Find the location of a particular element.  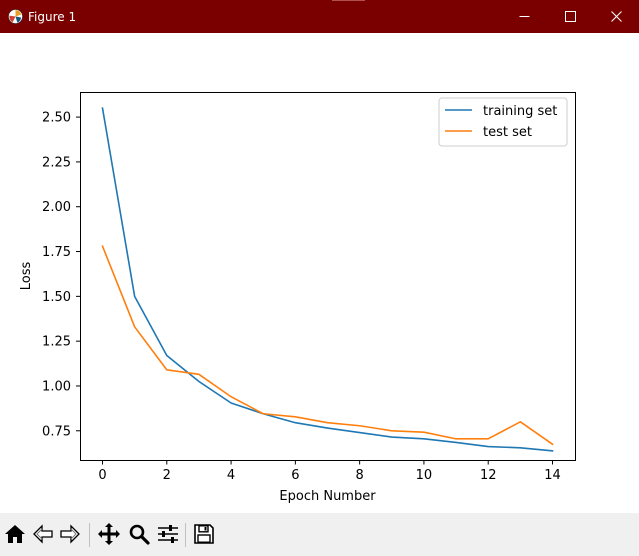

minimize-icon is located at coordinates (524, 16).